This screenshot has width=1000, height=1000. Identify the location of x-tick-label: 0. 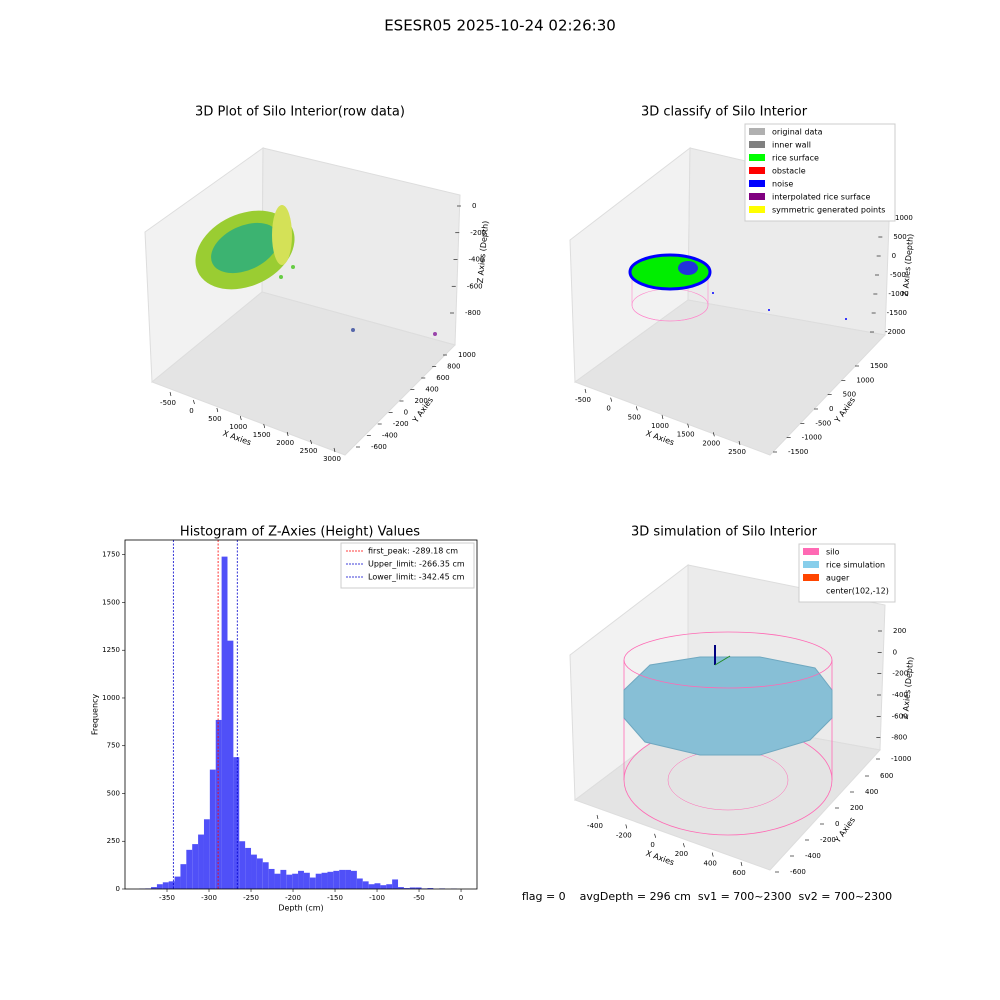
(461, 898).